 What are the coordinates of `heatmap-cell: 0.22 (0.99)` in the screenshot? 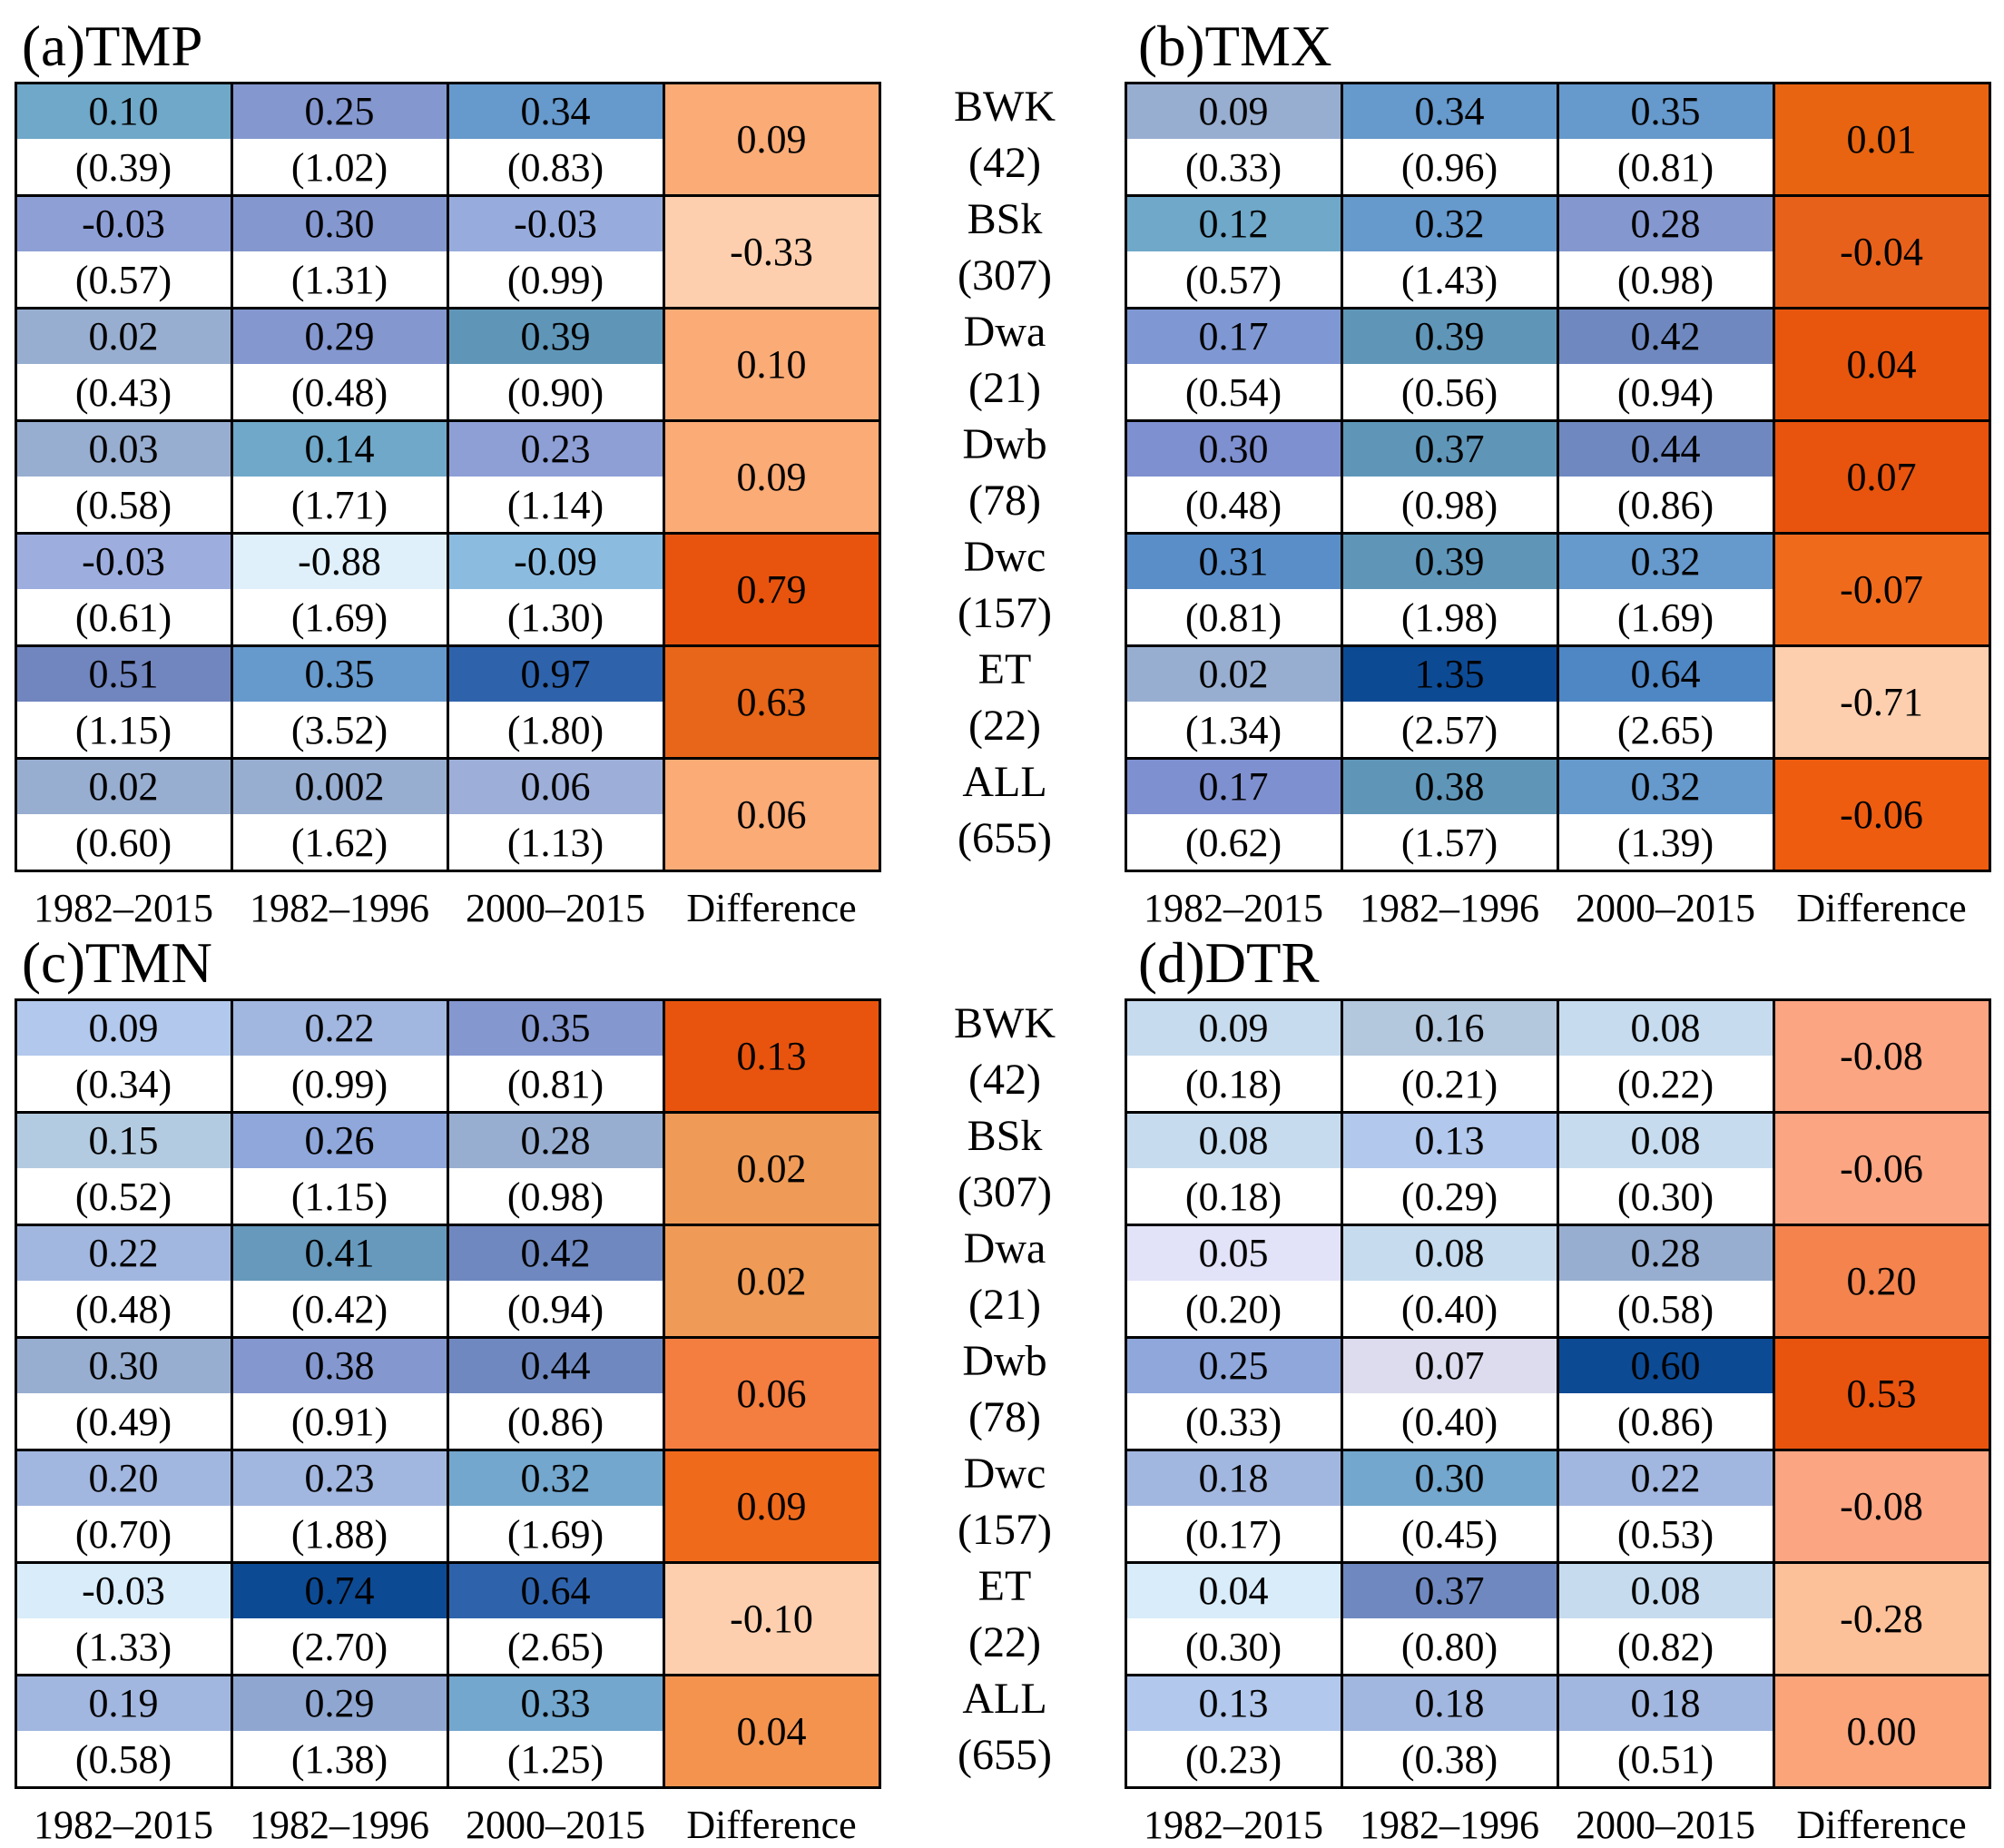 It's located at (339, 1055).